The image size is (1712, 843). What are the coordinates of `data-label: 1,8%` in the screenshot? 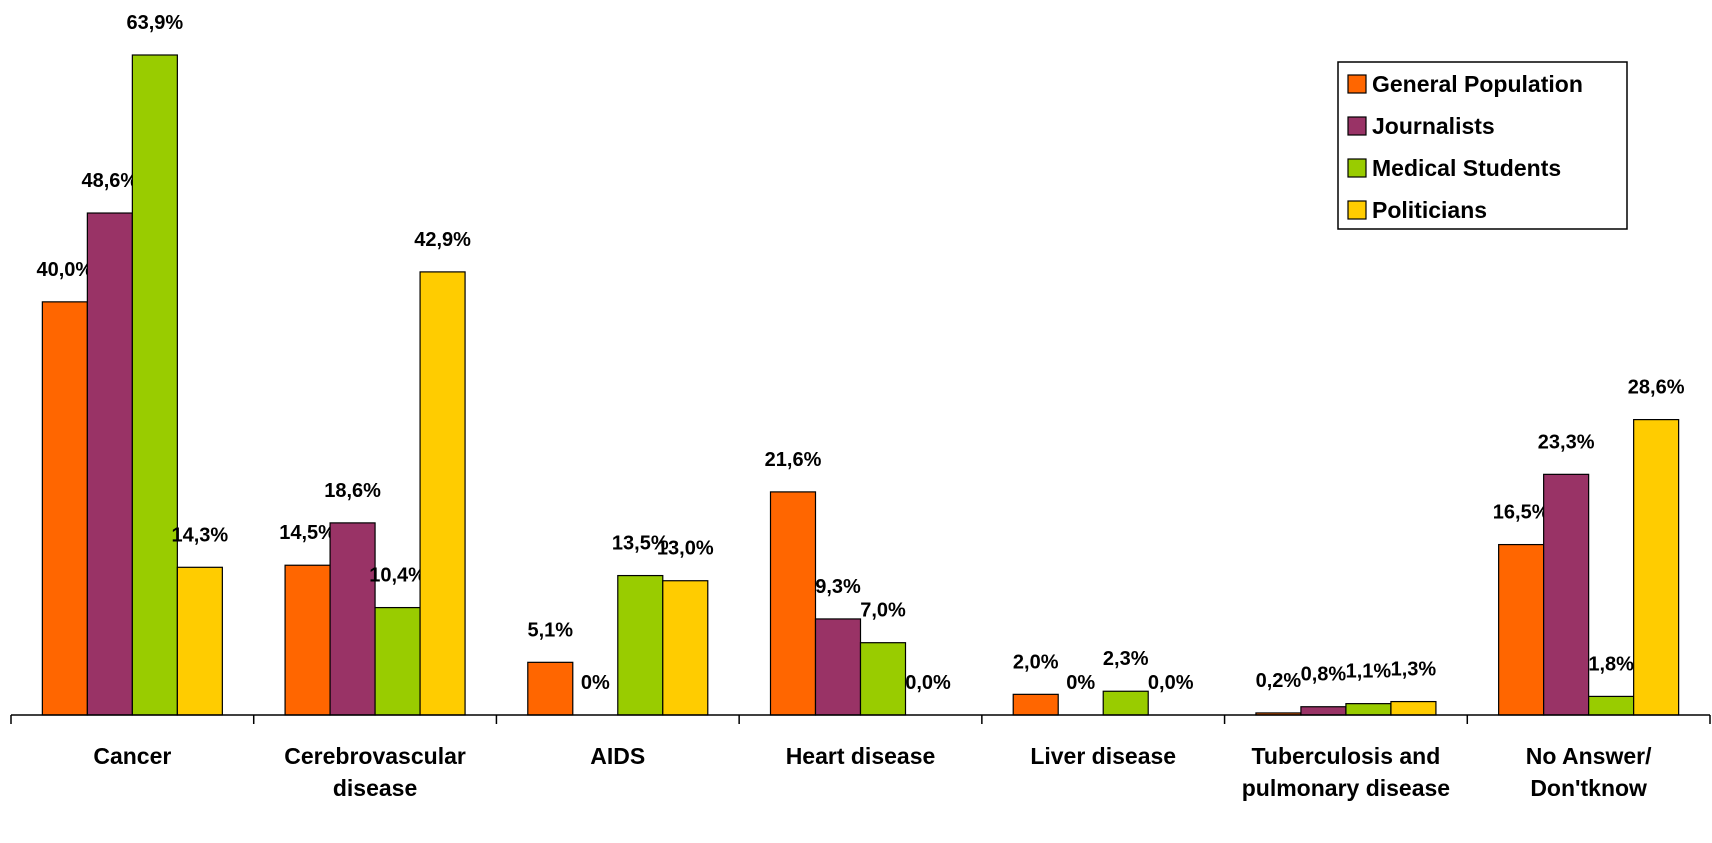 It's located at (1611, 664).